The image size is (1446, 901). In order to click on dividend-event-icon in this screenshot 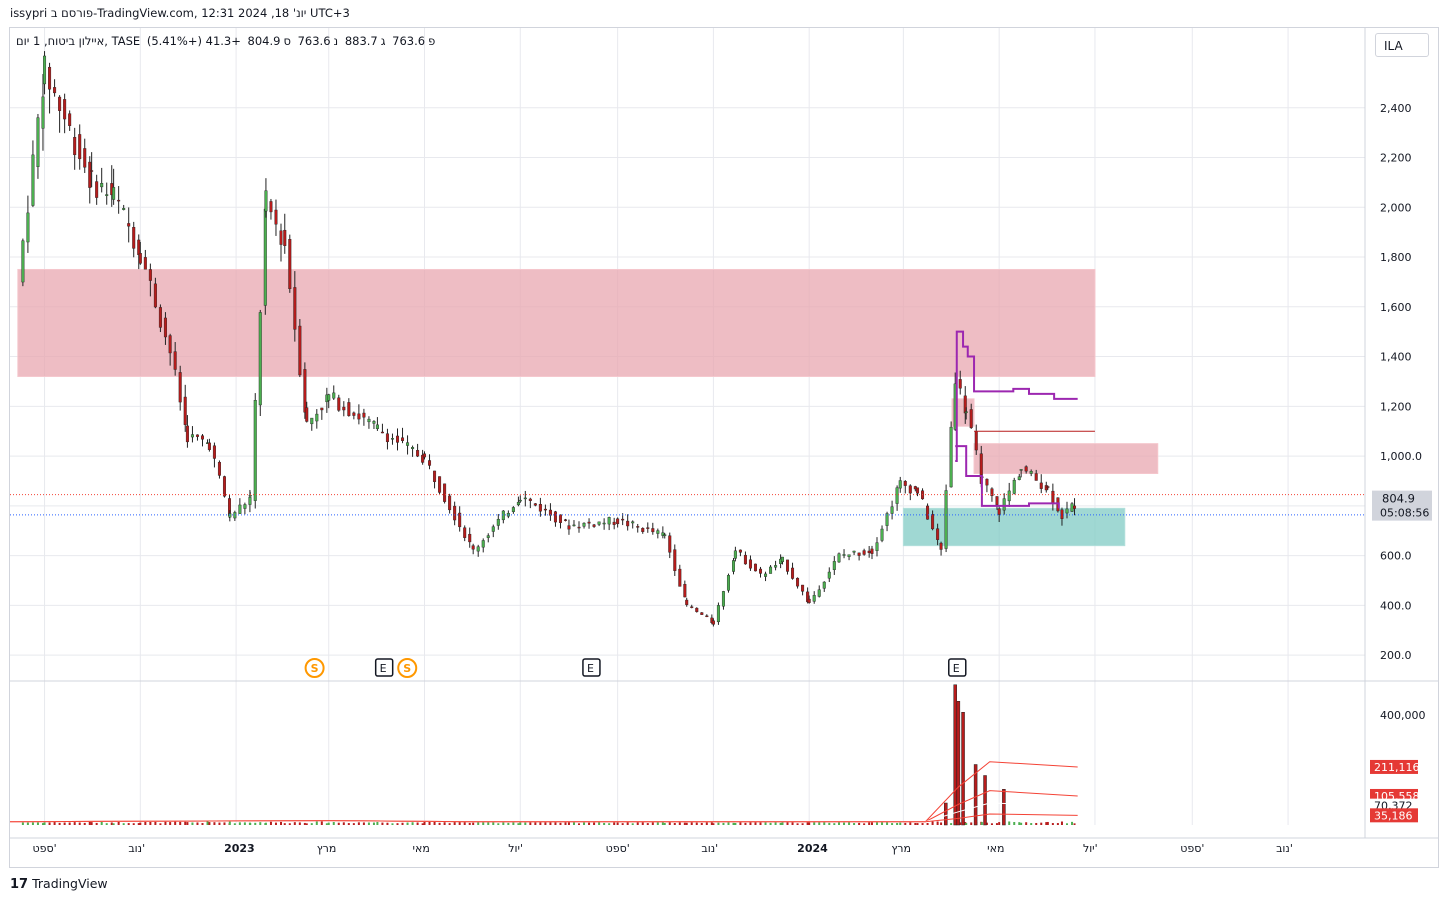, I will do `click(314, 668)`.